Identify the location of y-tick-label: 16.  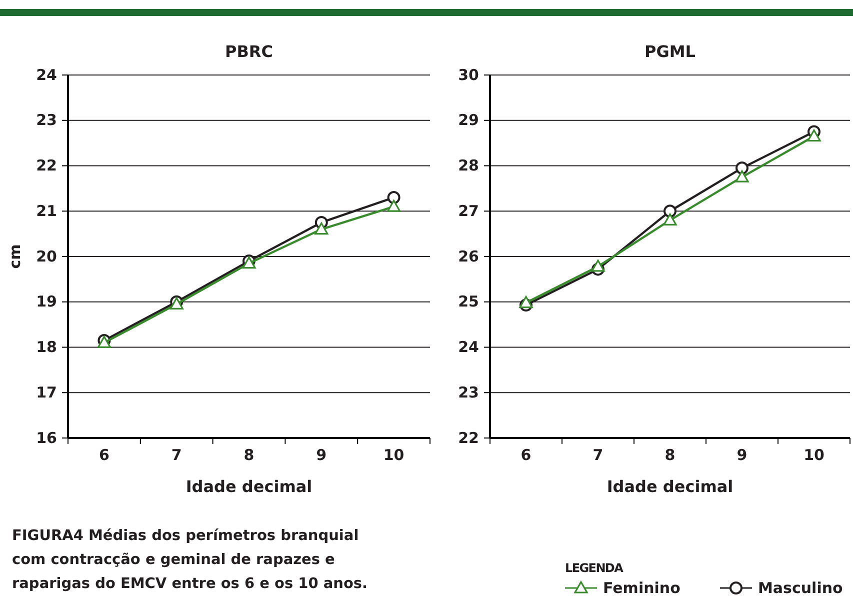
(46, 437).